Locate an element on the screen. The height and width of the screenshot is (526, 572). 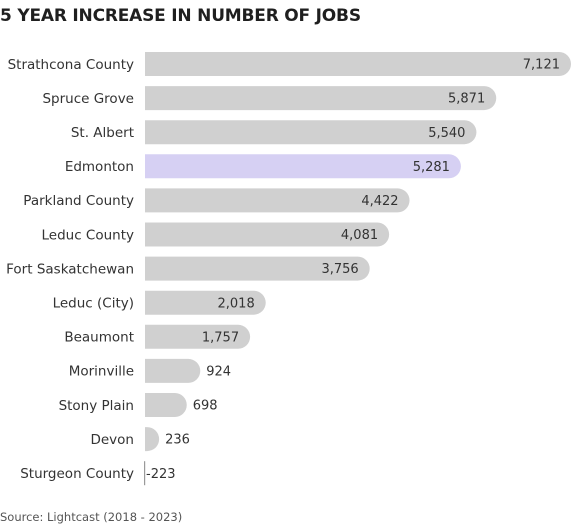
category-label-devon: Devon is located at coordinates (112, 440).